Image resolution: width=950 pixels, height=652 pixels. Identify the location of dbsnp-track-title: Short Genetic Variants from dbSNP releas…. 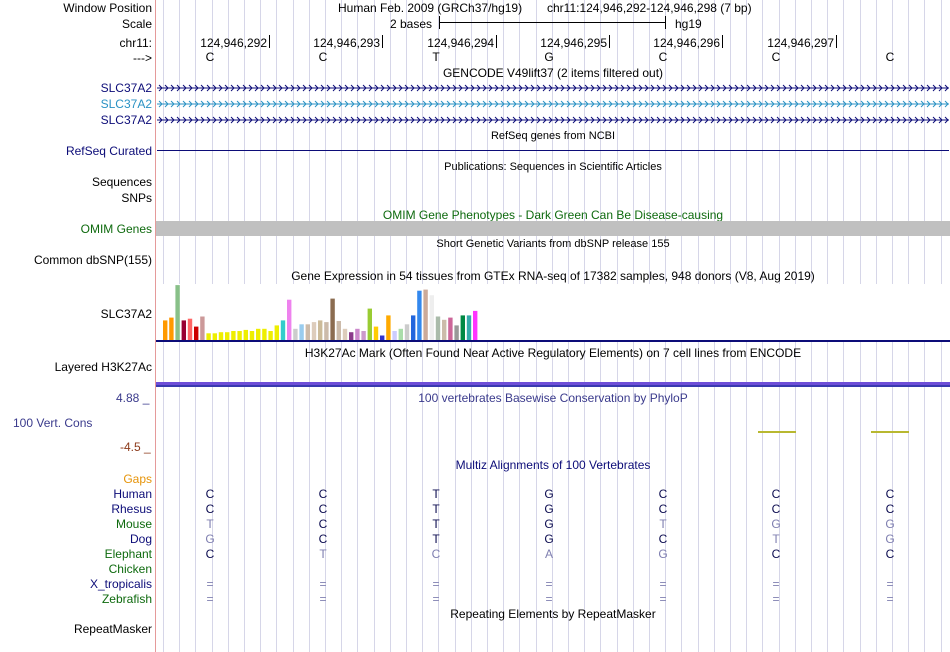
(553, 244).